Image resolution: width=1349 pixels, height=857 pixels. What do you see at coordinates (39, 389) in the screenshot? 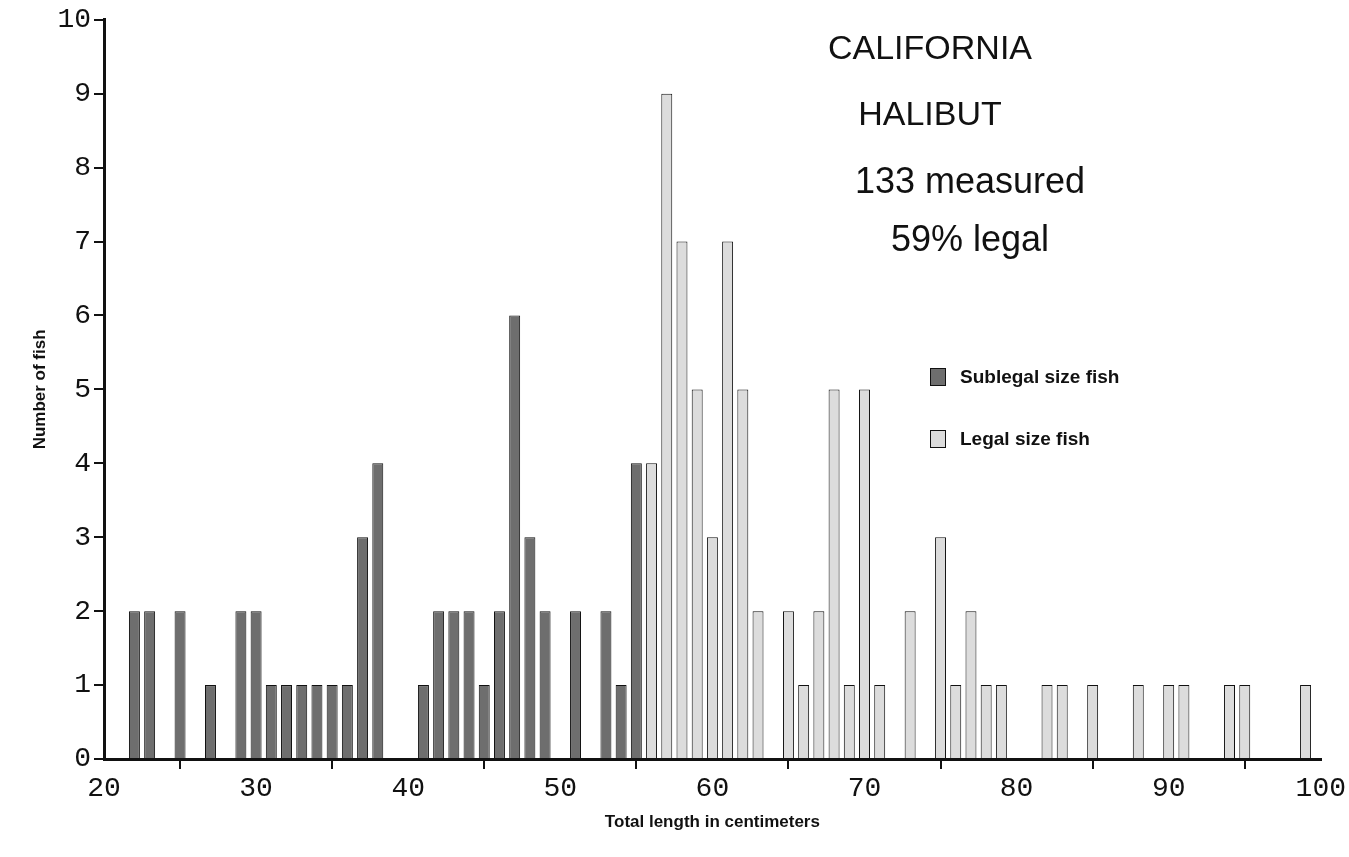
I see `y-axis-title: Number of fish` at bounding box center [39, 389].